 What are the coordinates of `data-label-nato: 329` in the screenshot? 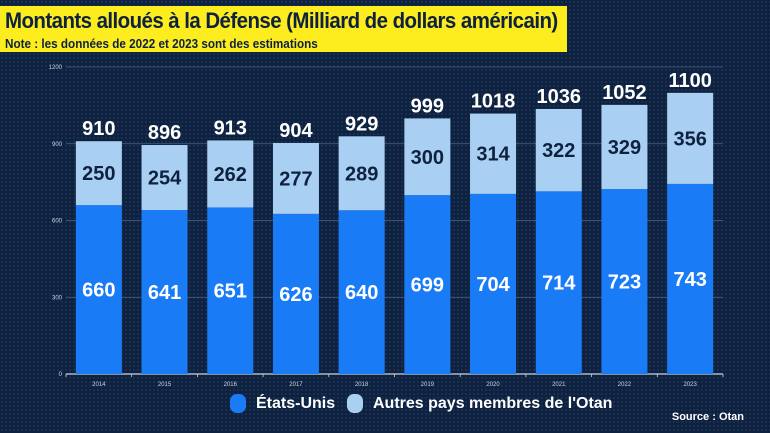 It's located at (624, 148).